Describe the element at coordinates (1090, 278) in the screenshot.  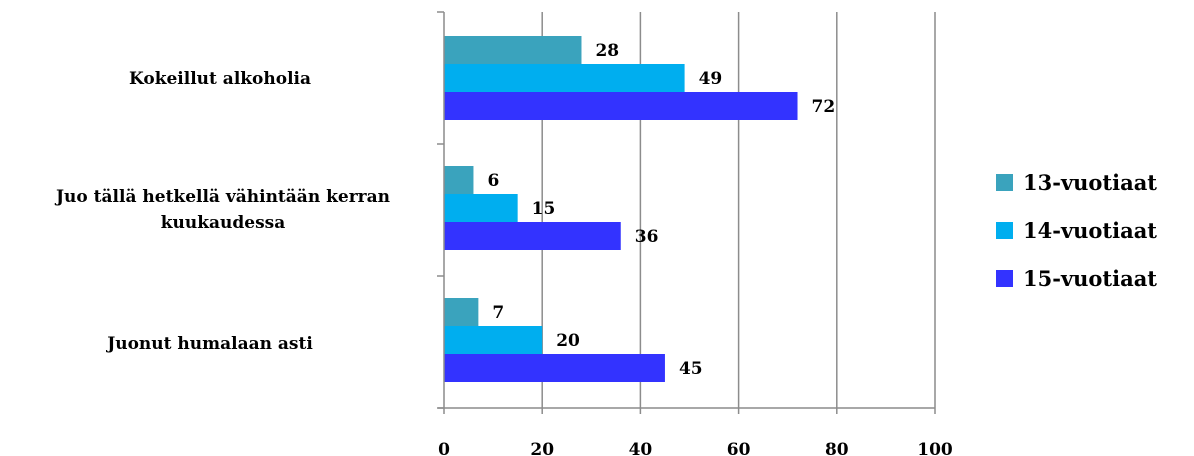
I see `legend-label-15: 15-vuotiaat` at that location.